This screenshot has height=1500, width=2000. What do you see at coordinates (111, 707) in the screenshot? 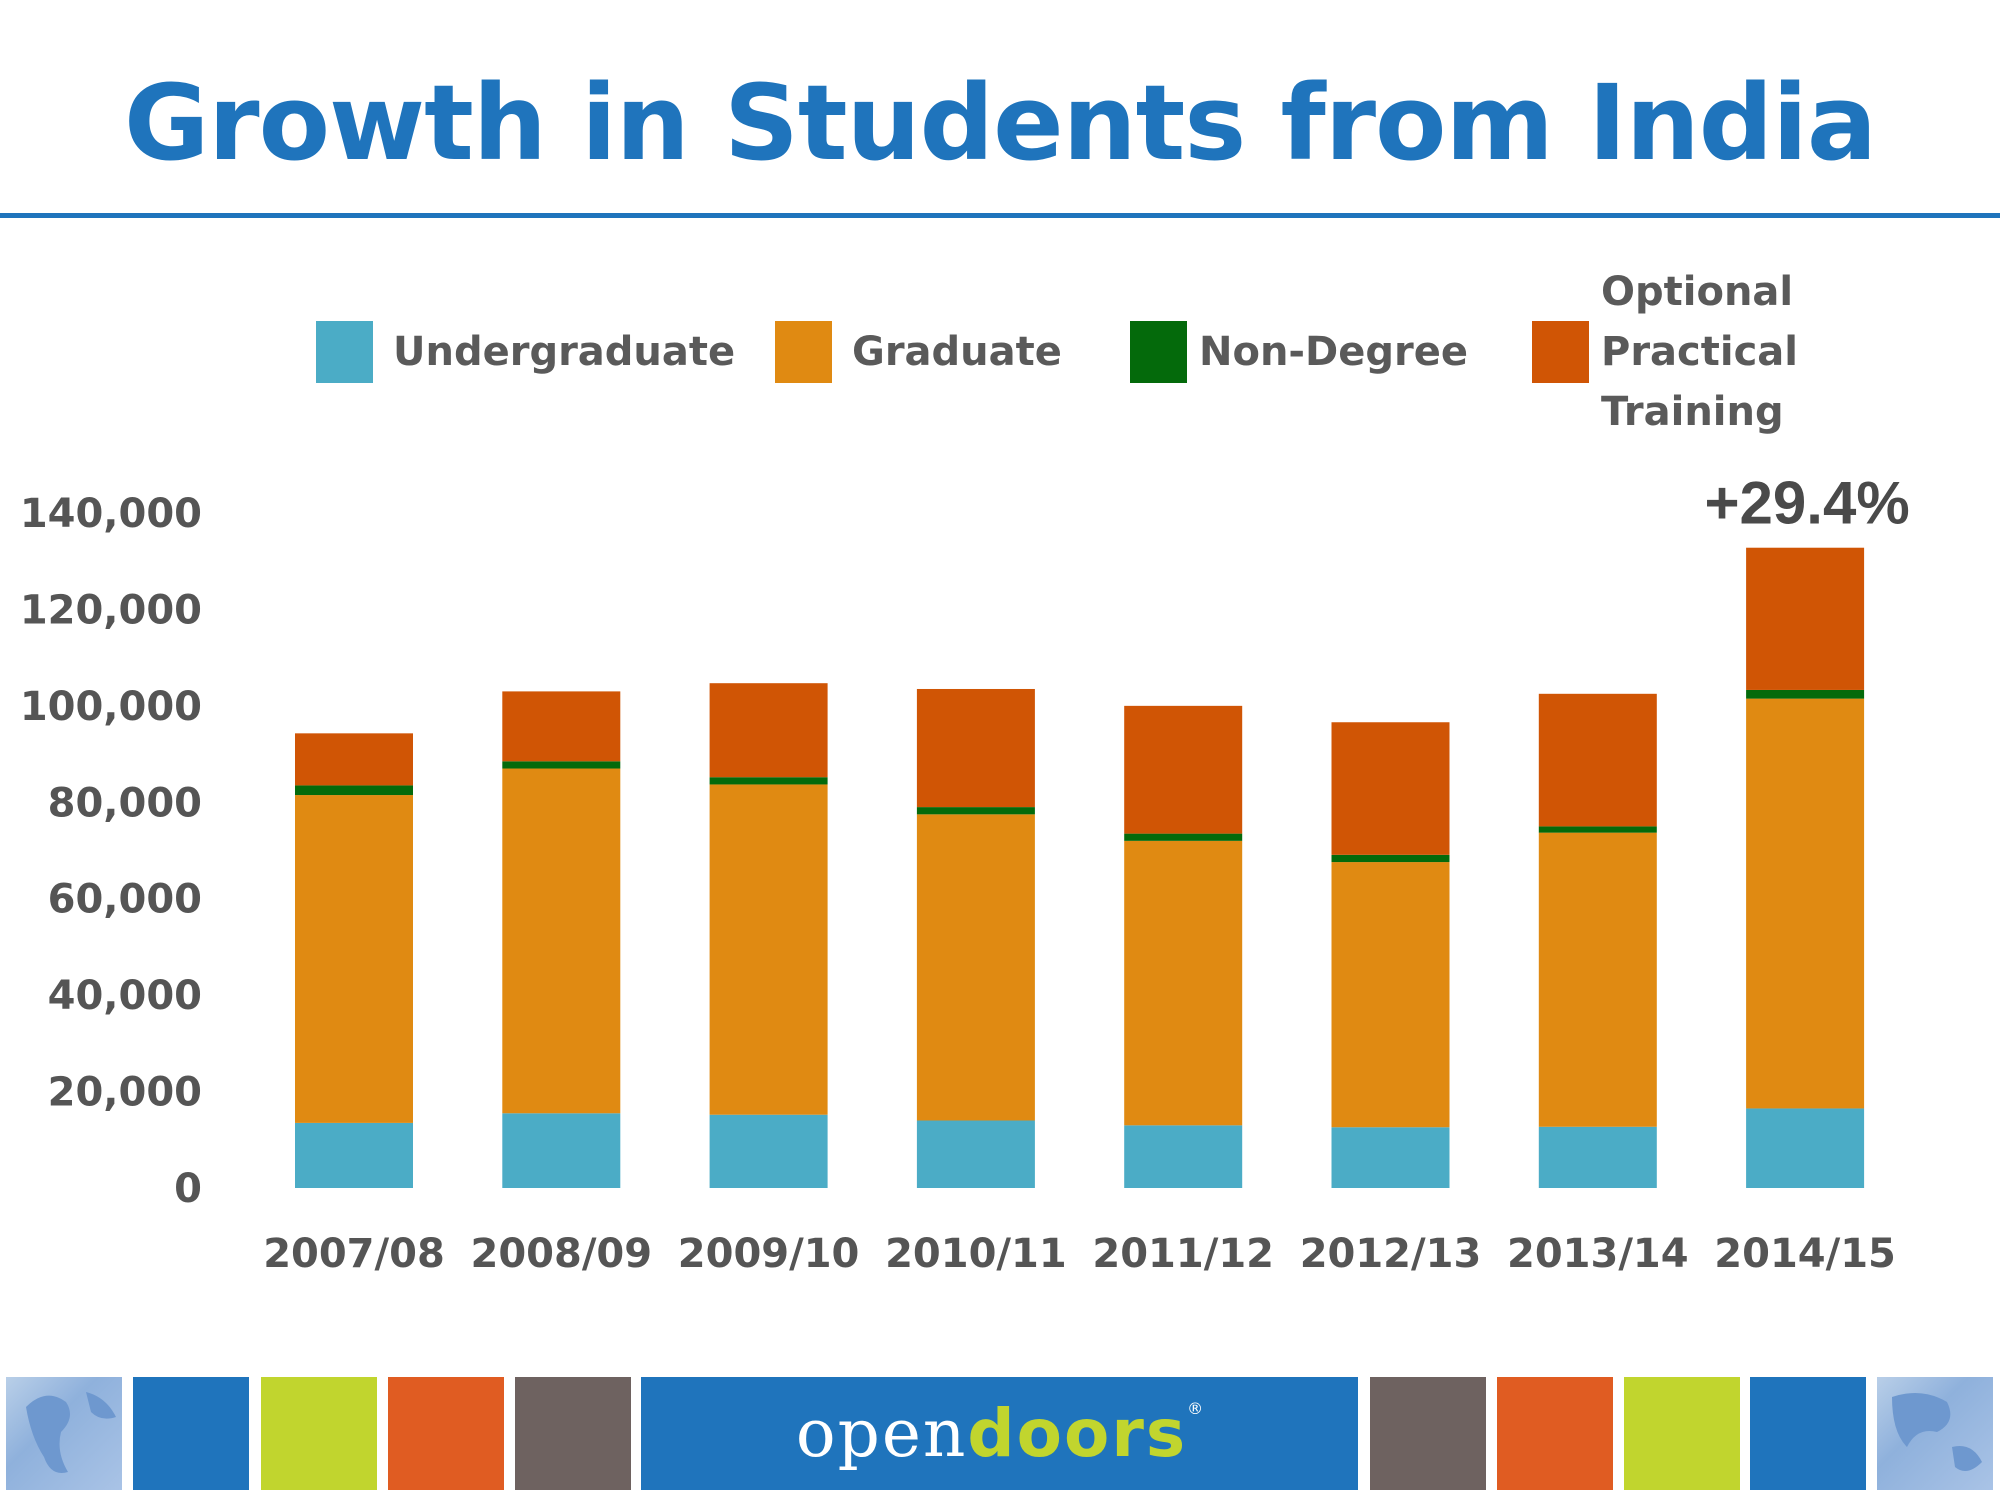
I see `y-tick-label: 100,000` at bounding box center [111, 707].